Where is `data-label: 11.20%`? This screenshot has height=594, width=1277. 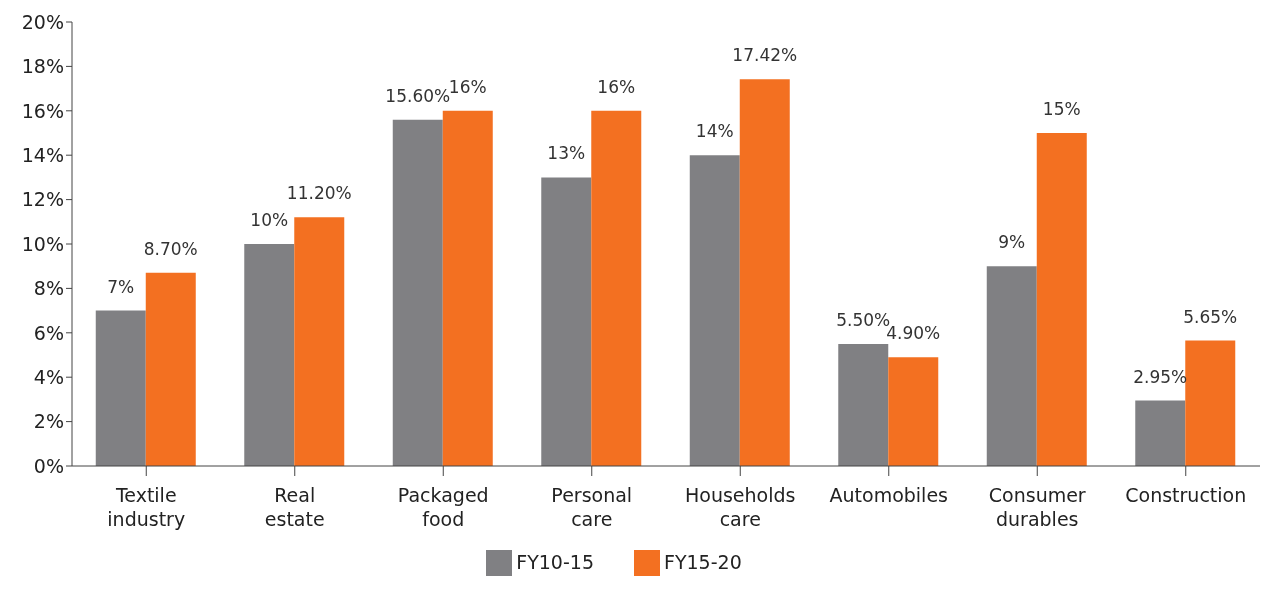
data-label: 11.20% is located at coordinates (319, 193).